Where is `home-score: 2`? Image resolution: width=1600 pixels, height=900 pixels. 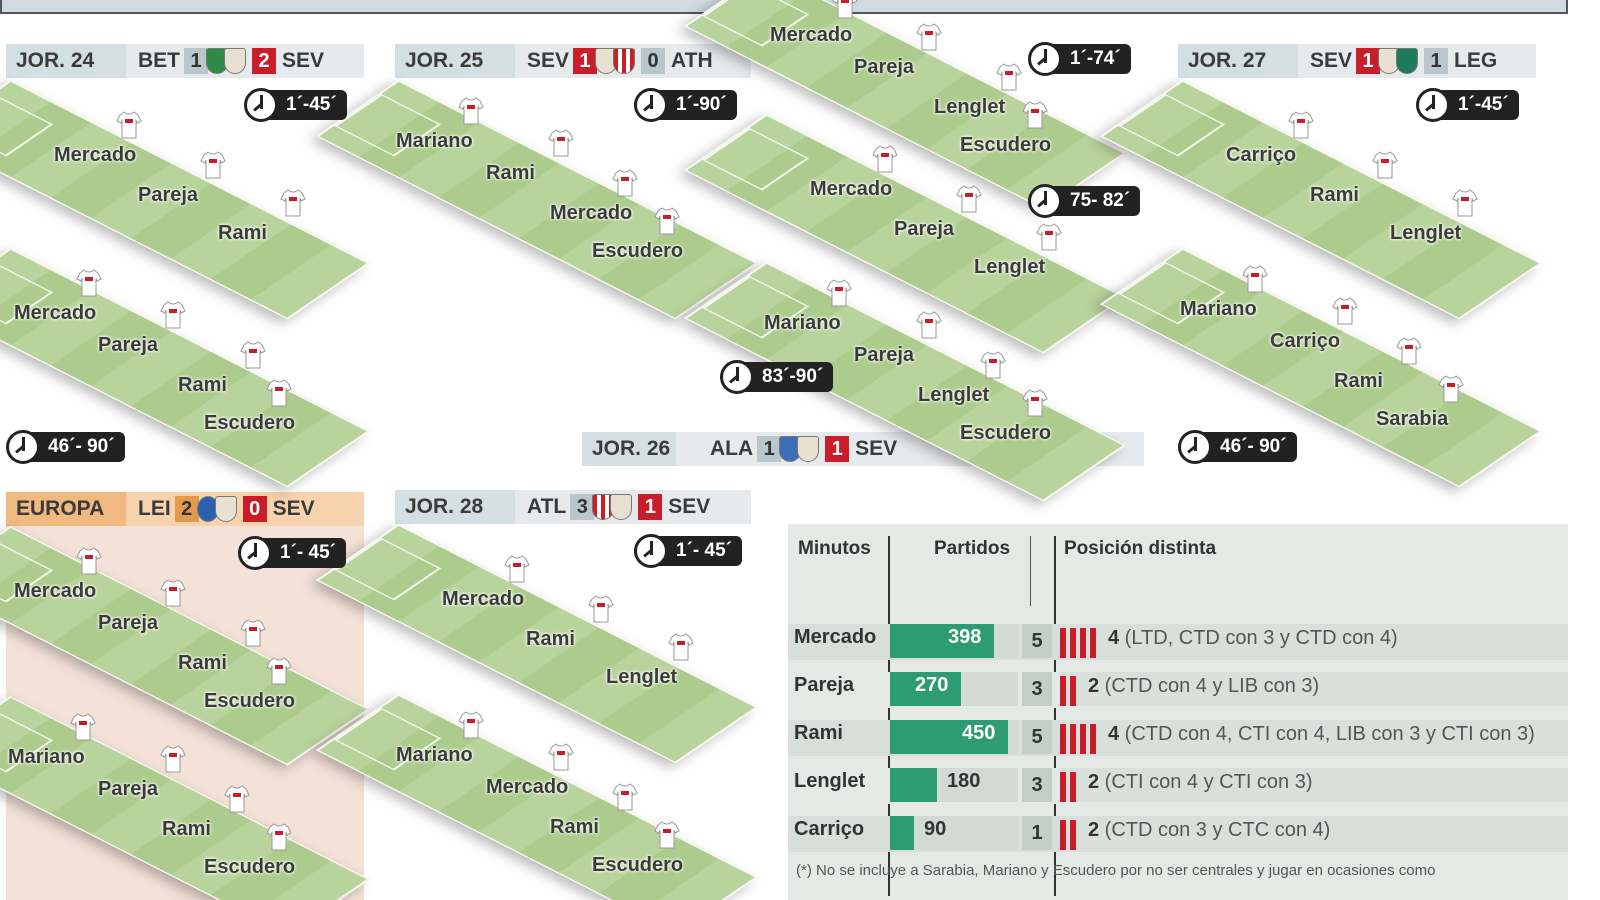 home-score: 2 is located at coordinates (186, 509).